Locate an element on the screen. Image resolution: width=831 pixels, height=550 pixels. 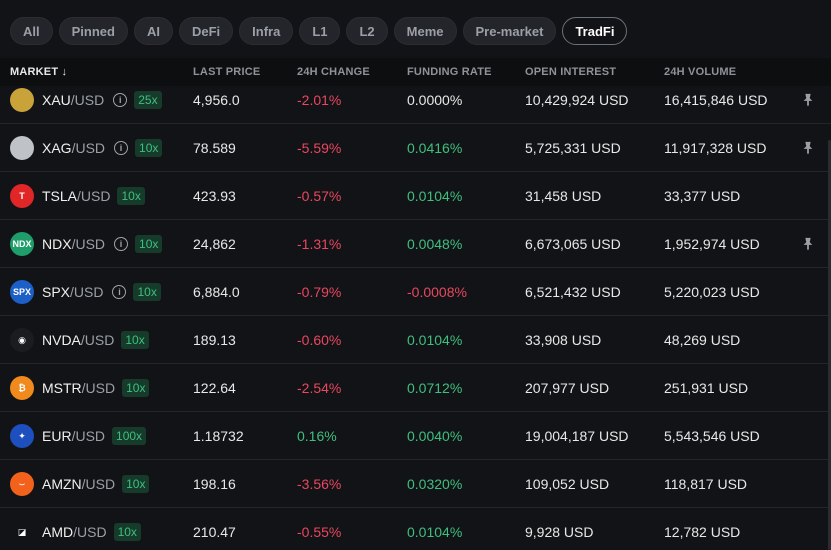
filter-chip-l1: L1 is located at coordinates (320, 31).